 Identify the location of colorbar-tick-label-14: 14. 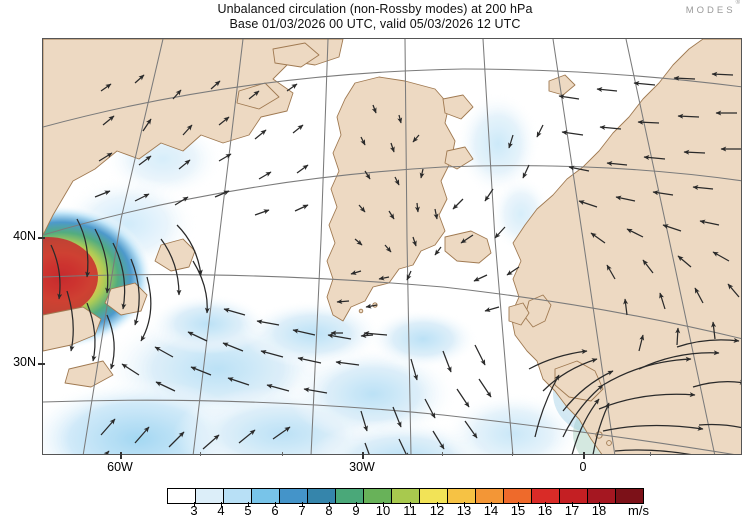
(491, 510).